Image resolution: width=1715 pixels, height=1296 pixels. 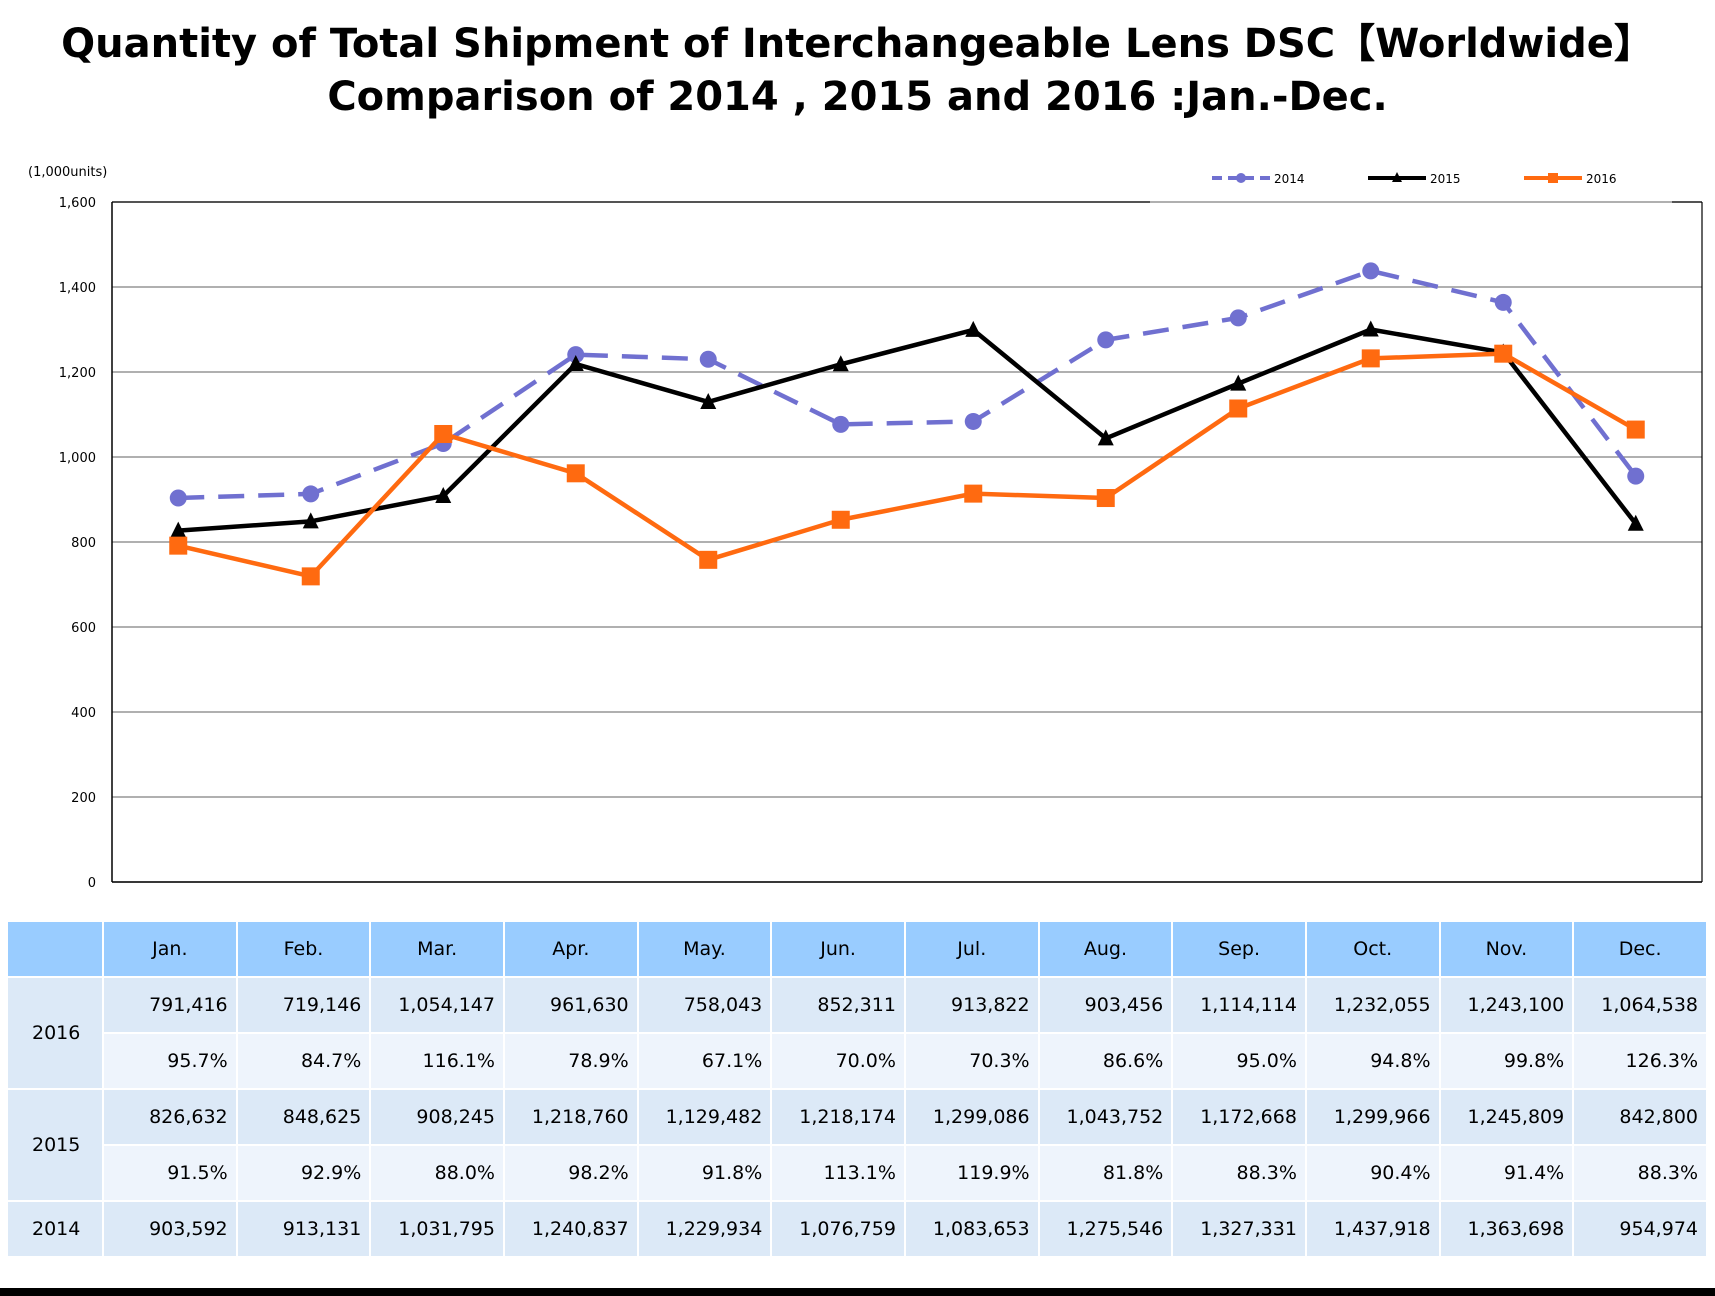 What do you see at coordinates (77, 458) in the screenshot?
I see `y-tick-label: 1,000` at bounding box center [77, 458].